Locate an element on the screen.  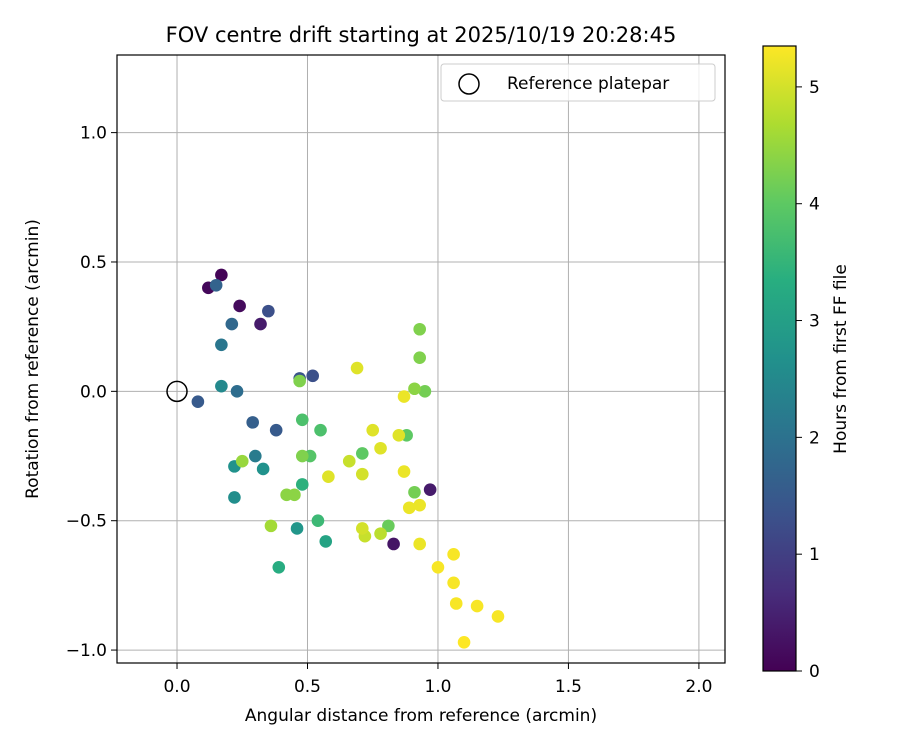
y-tick-label: 0.5 is located at coordinates (93, 263).